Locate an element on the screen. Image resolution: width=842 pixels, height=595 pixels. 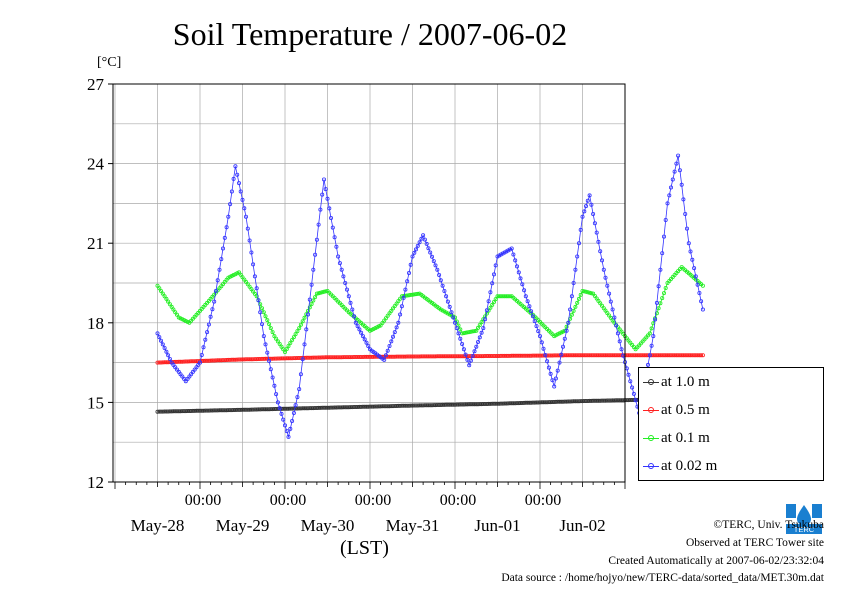
series-line is located at coordinates (430, 309).